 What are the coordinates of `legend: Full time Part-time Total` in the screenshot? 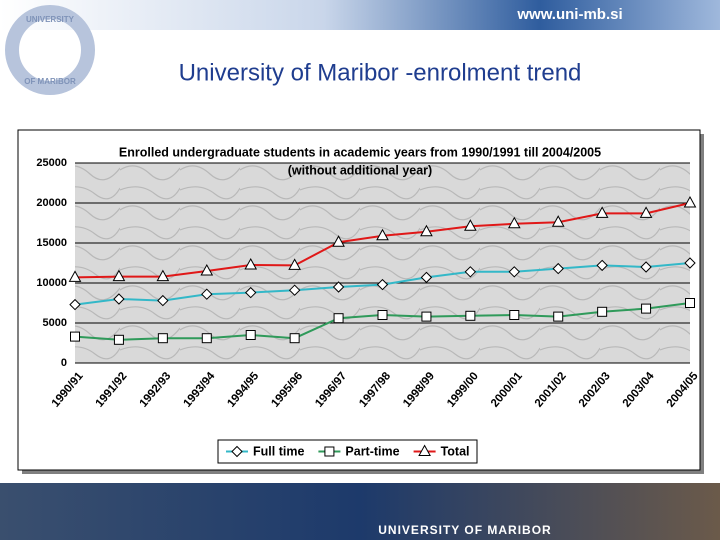 It's located at (347, 451).